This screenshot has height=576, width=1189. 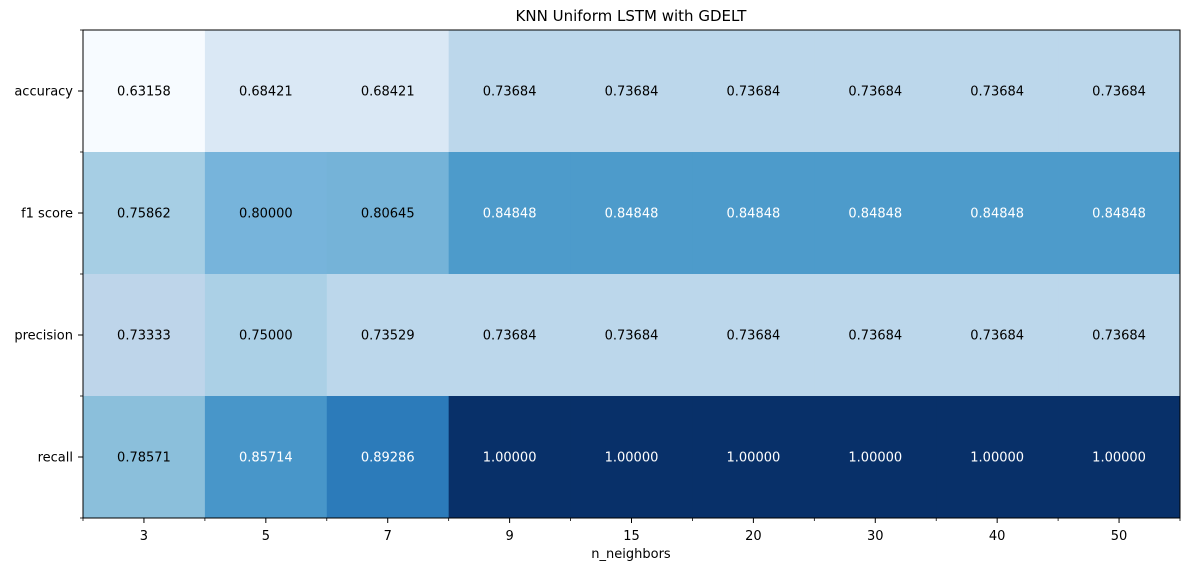 I want to click on y-tick-label: precision, so click(x=43, y=336).